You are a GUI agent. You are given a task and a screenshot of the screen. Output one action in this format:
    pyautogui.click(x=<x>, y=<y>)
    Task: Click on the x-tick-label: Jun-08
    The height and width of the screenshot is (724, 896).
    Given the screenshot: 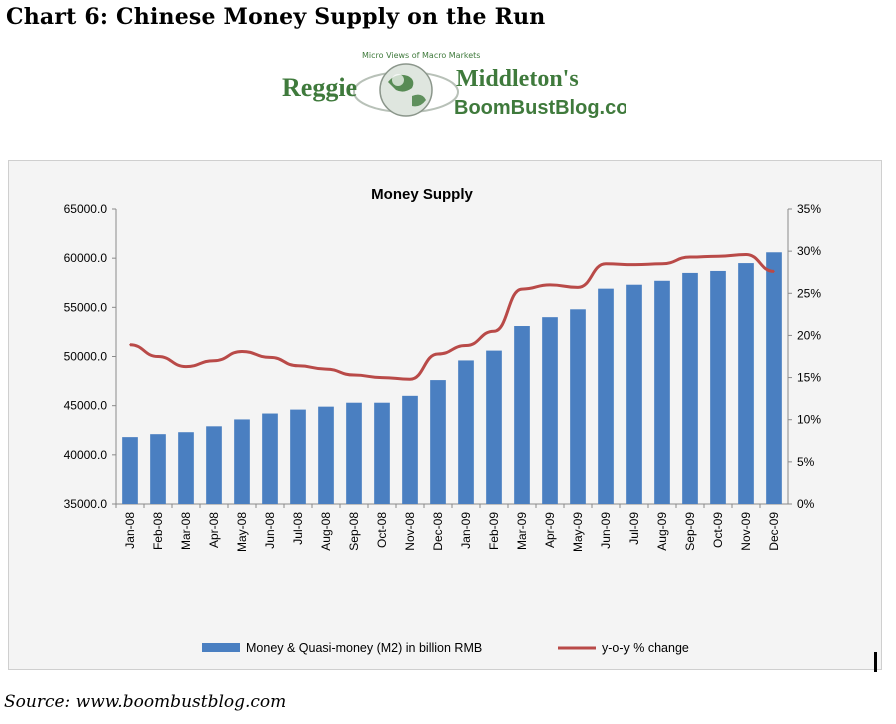 What is the action you would take?
    pyautogui.click(x=270, y=530)
    